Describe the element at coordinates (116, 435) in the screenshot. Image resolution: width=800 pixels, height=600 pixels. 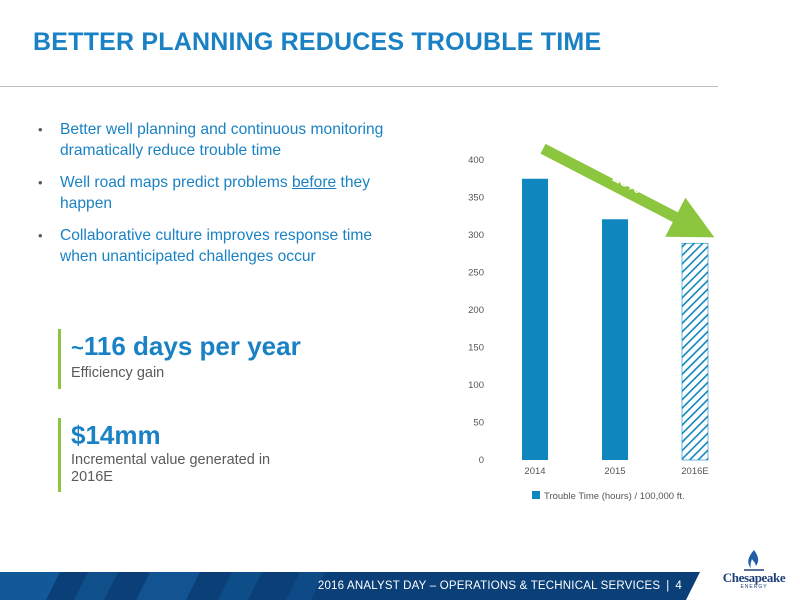
I see `stat-value-text: $14mm` at that location.